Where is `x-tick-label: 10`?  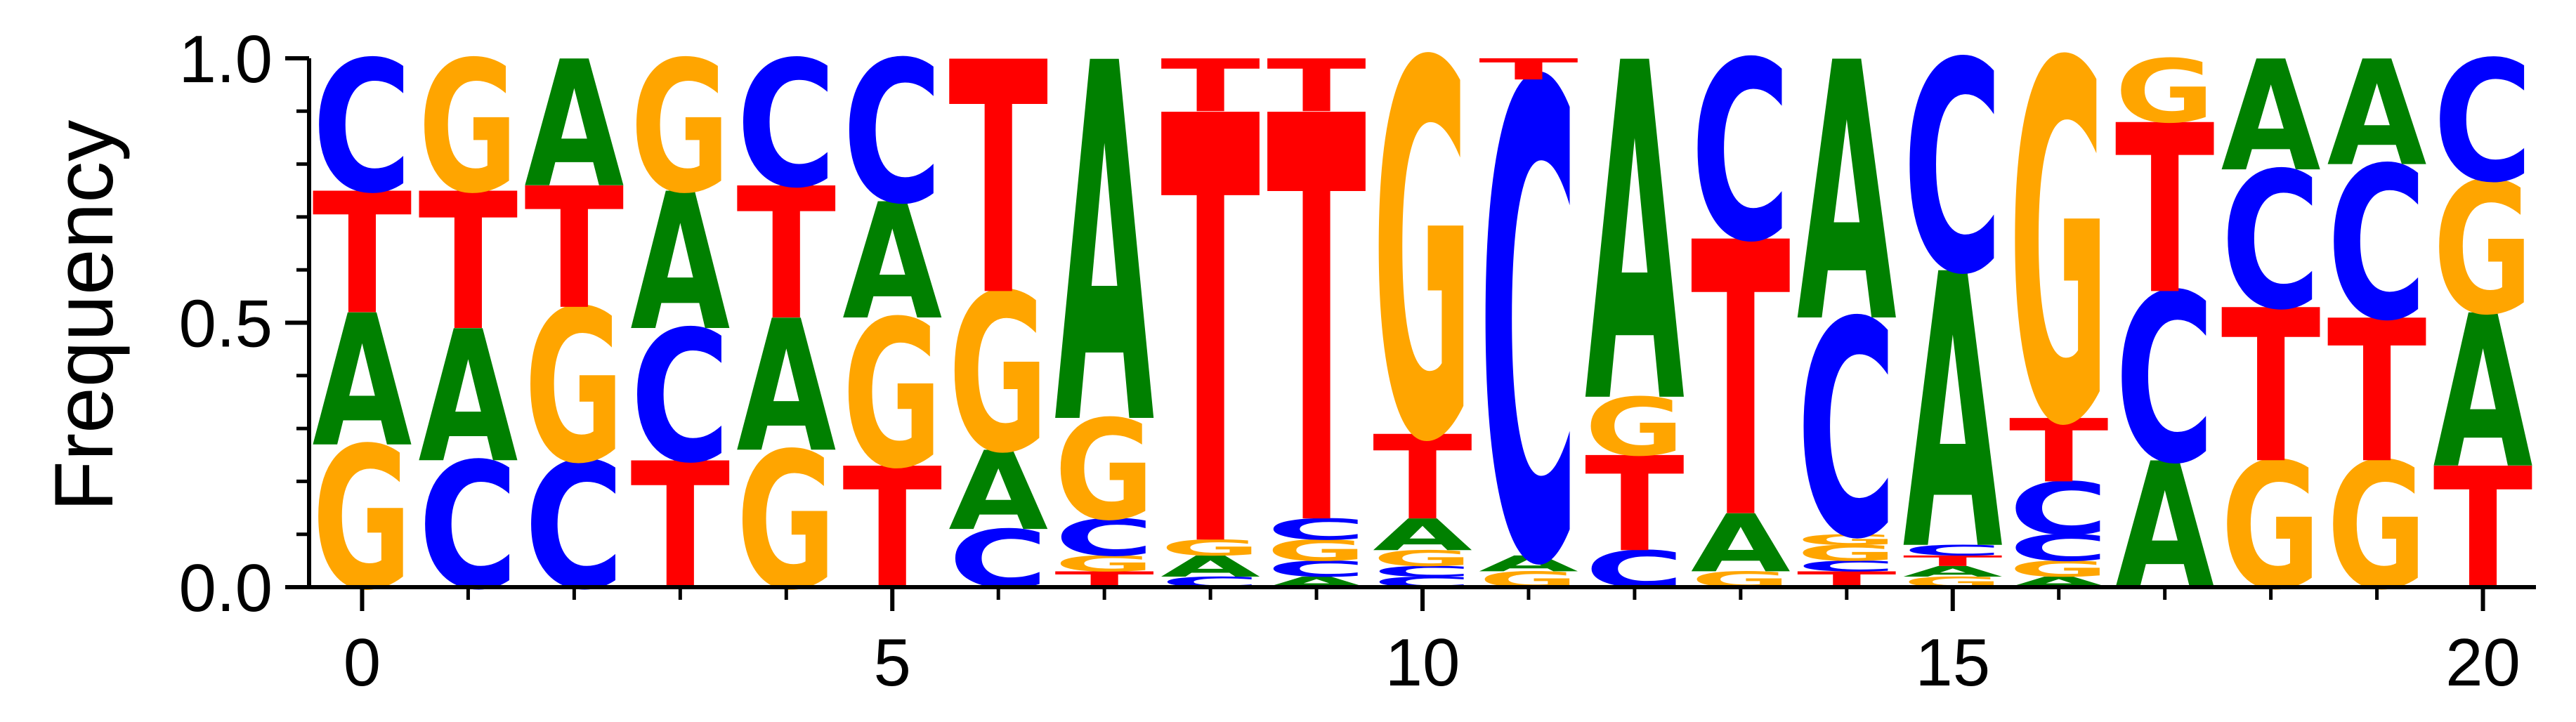
x-tick-label: 10 is located at coordinates (1423, 662).